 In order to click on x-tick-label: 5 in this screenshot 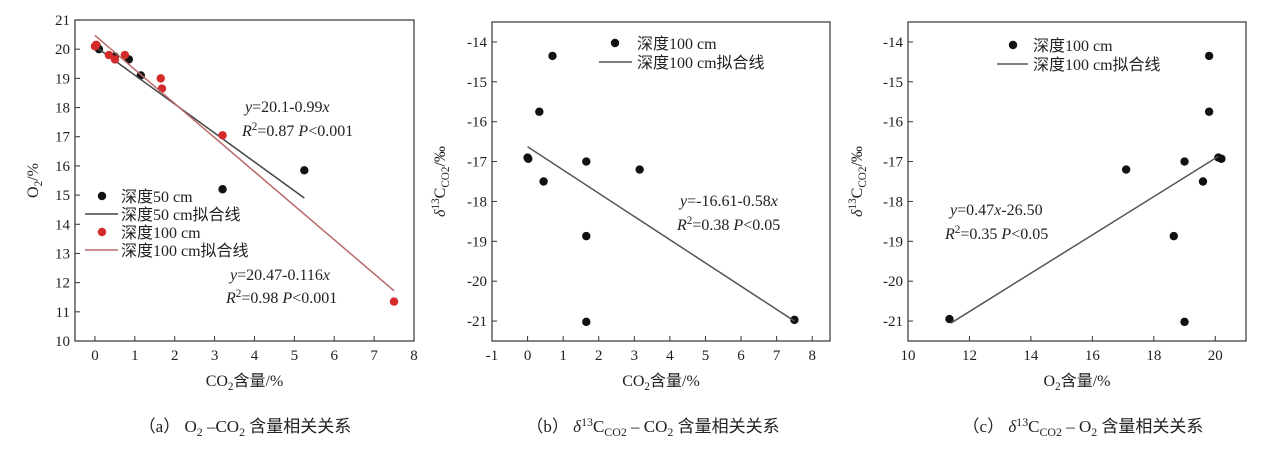, I will do `click(295, 356)`.